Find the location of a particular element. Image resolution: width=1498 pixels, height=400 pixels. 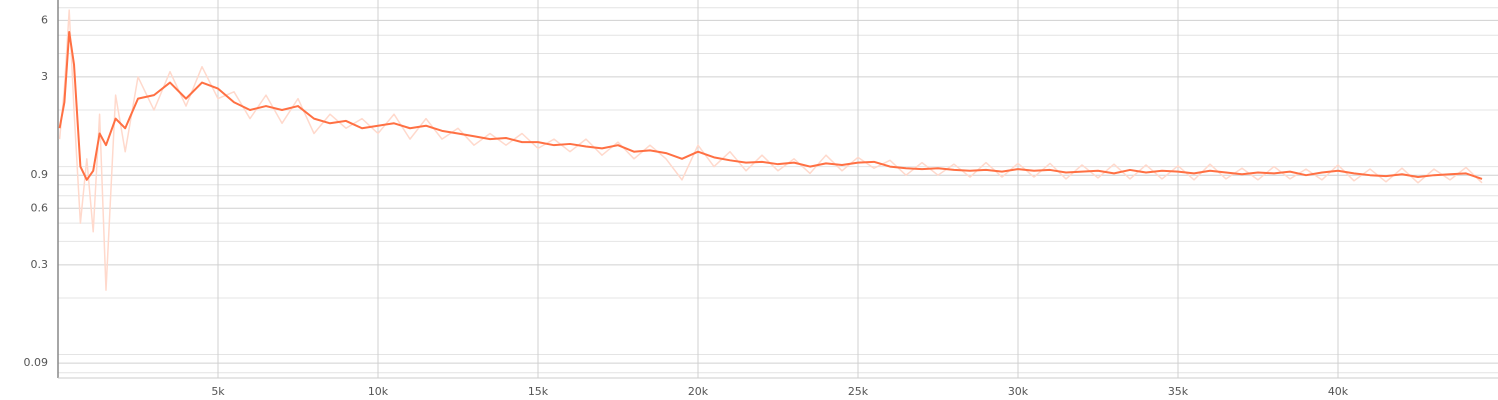

x-tick-label: 25k is located at coordinates (858, 391).